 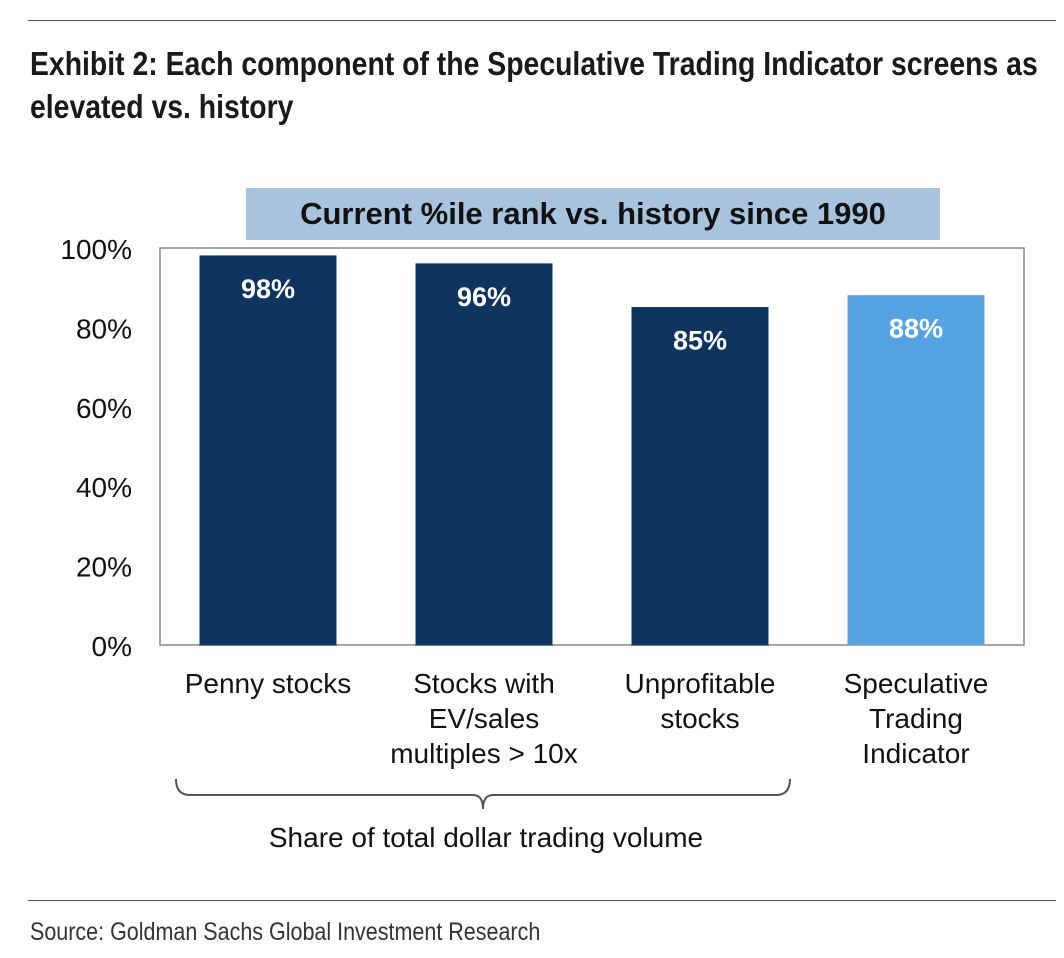 I want to click on bar-value-label: 98%, so click(x=268, y=289).